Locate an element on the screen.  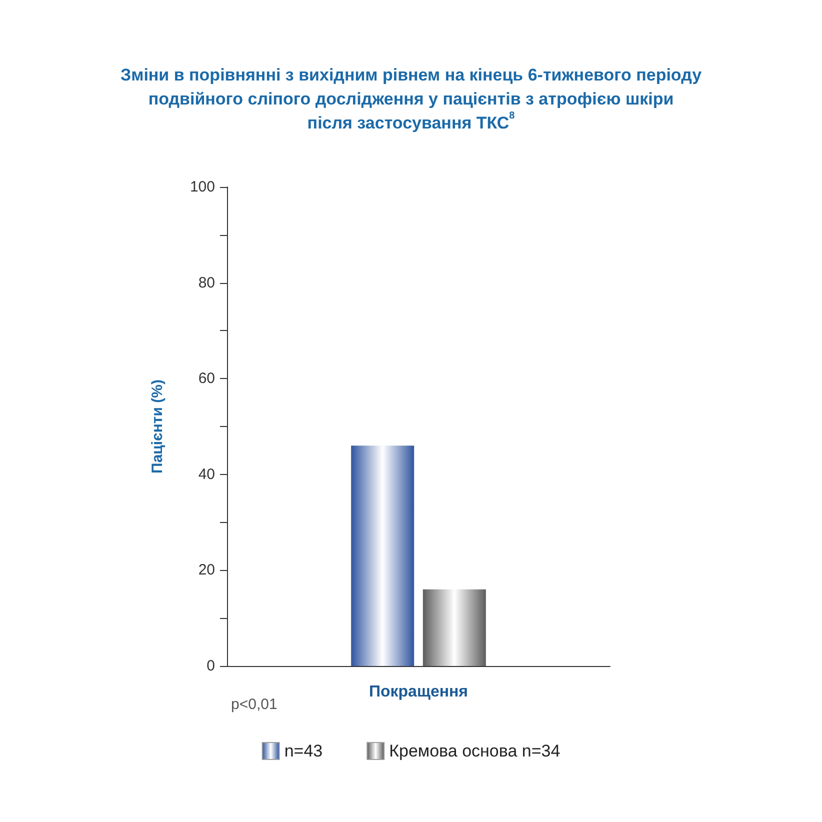
text: p<0,01 is located at coordinates (254, 704).